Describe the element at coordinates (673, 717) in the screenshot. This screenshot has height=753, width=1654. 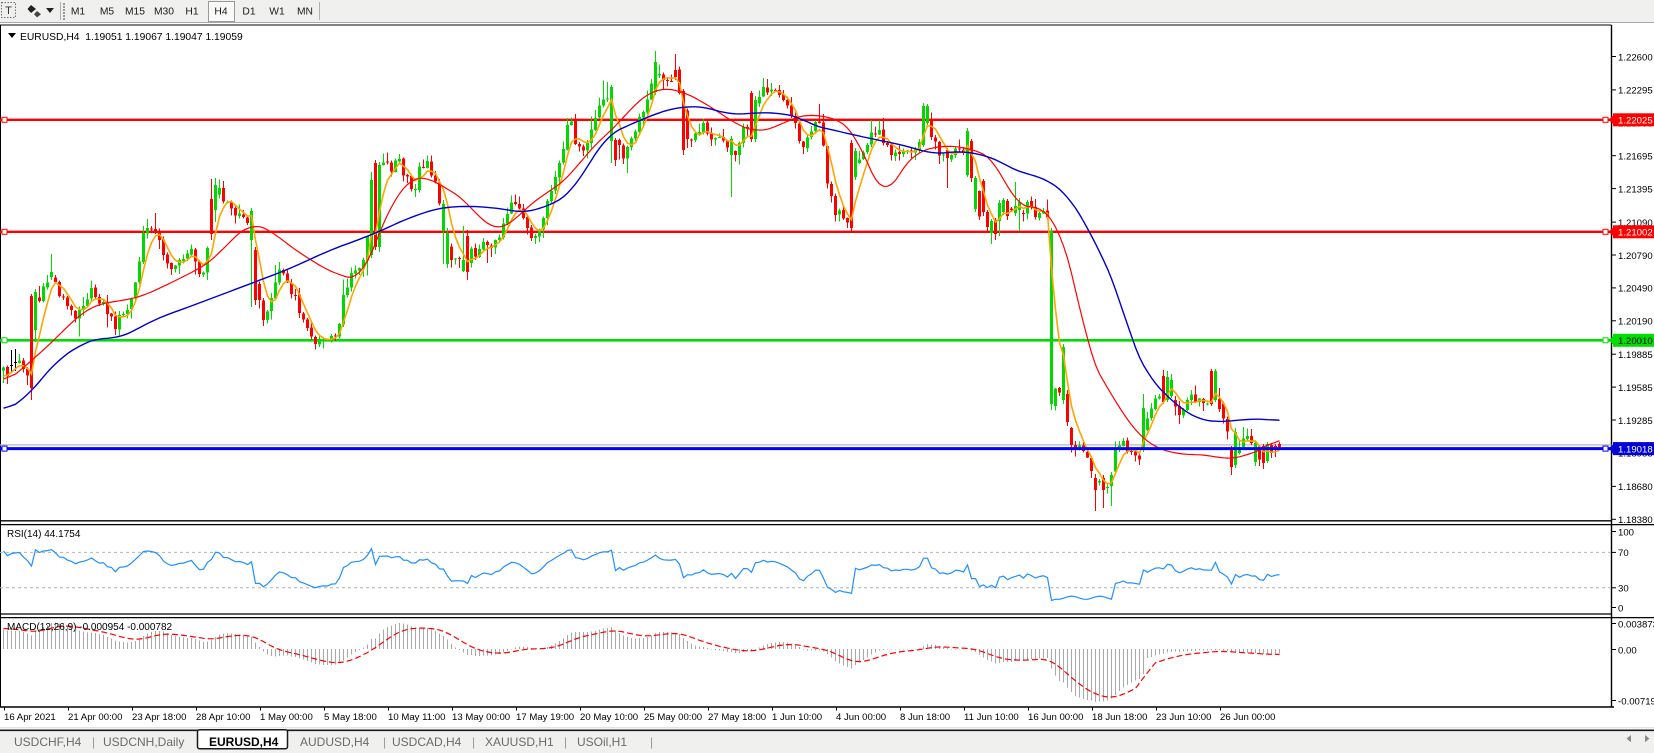
I see `svg-text: 25 May 00:00` at that location.